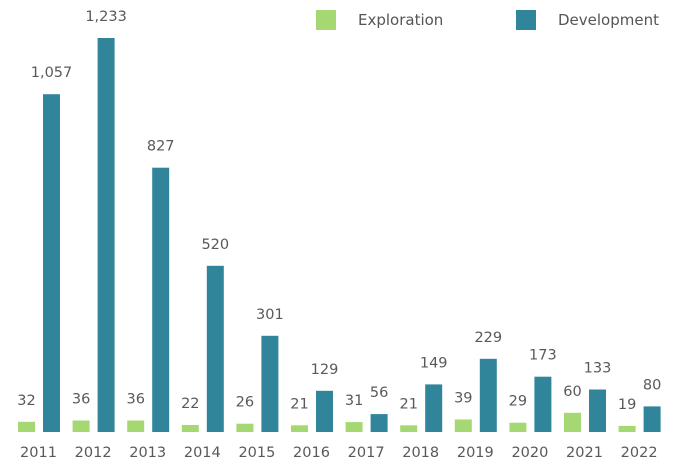 The height and width of the screenshot is (460, 680). Describe the element at coordinates (434, 363) in the screenshot. I see `development-value-label-2018: 149` at that location.